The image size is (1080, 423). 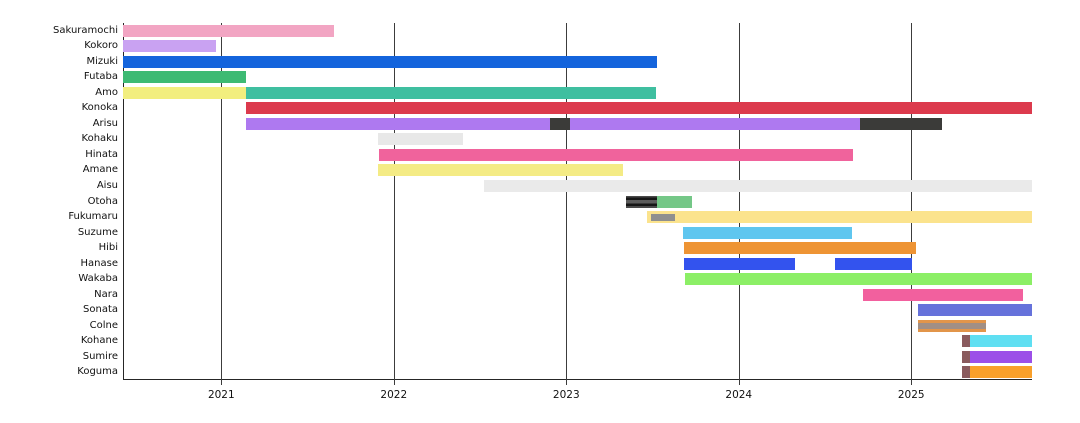 What do you see at coordinates (100, 77) in the screenshot?
I see `row-label-futaba: Futaba` at bounding box center [100, 77].